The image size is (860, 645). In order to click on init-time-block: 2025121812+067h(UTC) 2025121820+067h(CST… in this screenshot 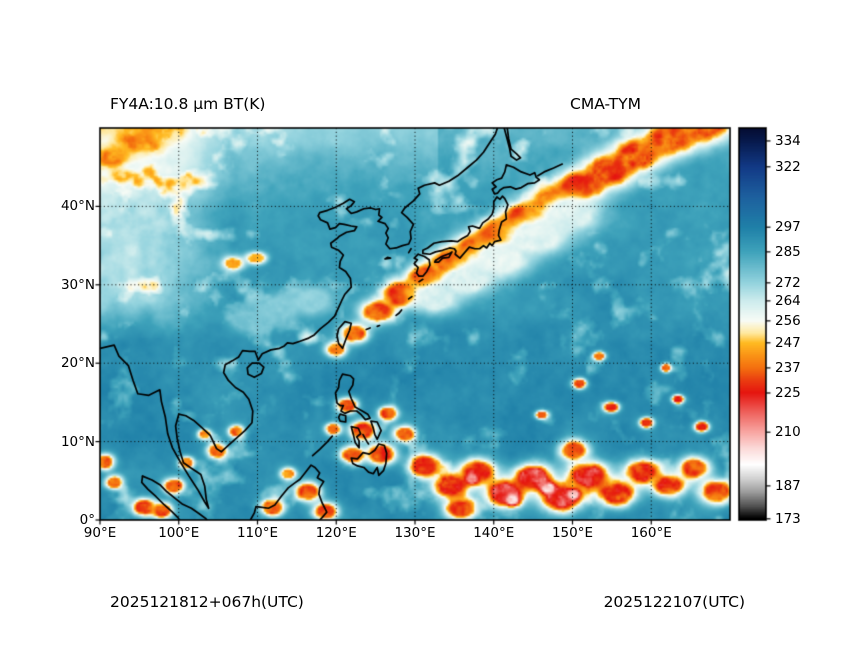, I will do `click(207, 592)`.